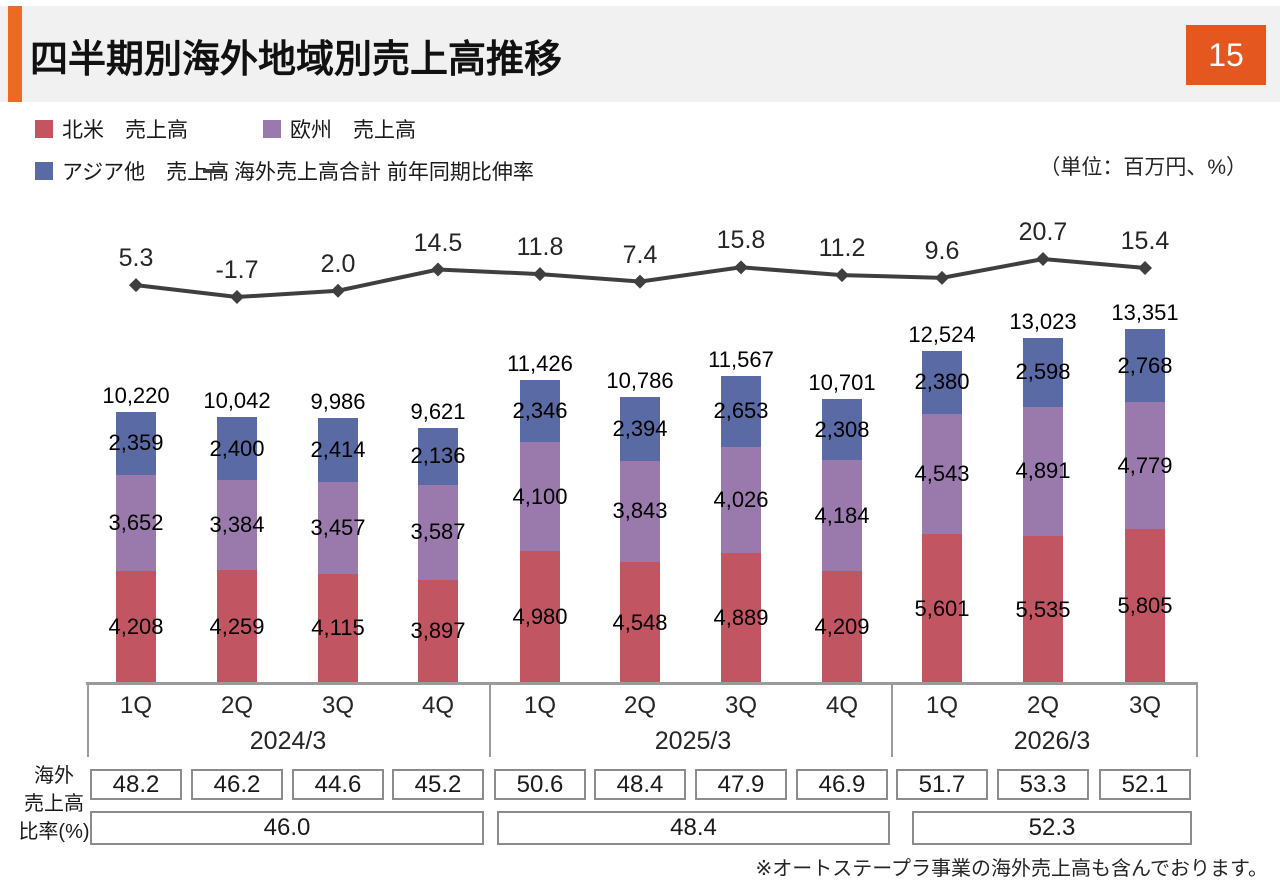  Describe the element at coordinates (693, 828) in the screenshot. I see `ratio-year-box: 48.4` at that location.